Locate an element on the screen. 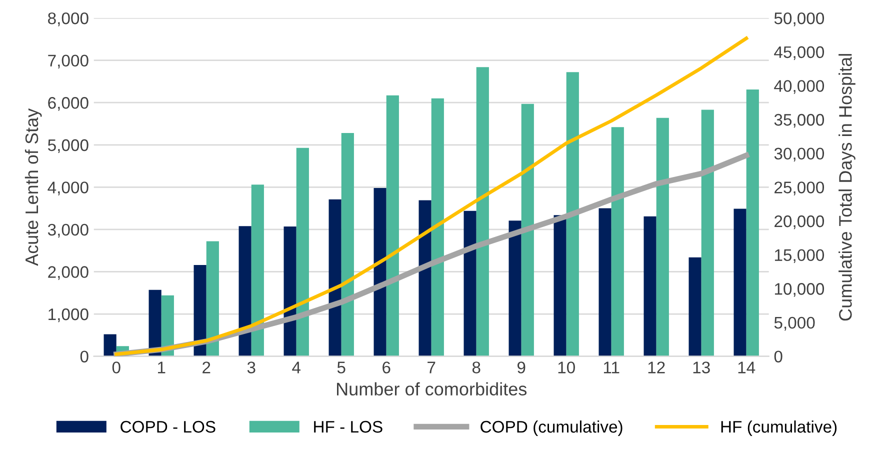 Image resolution: width=894 pixels, height=451 pixels. y2-tick-label: 45,000 is located at coordinates (799, 53).